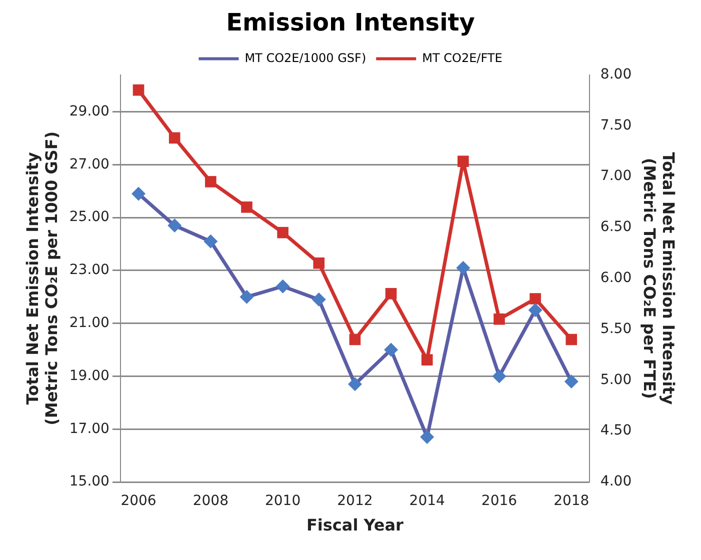 Image resolution: width=701 pixels, height=560 pixels. Describe the element at coordinates (427, 501) in the screenshot. I see `x-tick-label: 2014` at that location.